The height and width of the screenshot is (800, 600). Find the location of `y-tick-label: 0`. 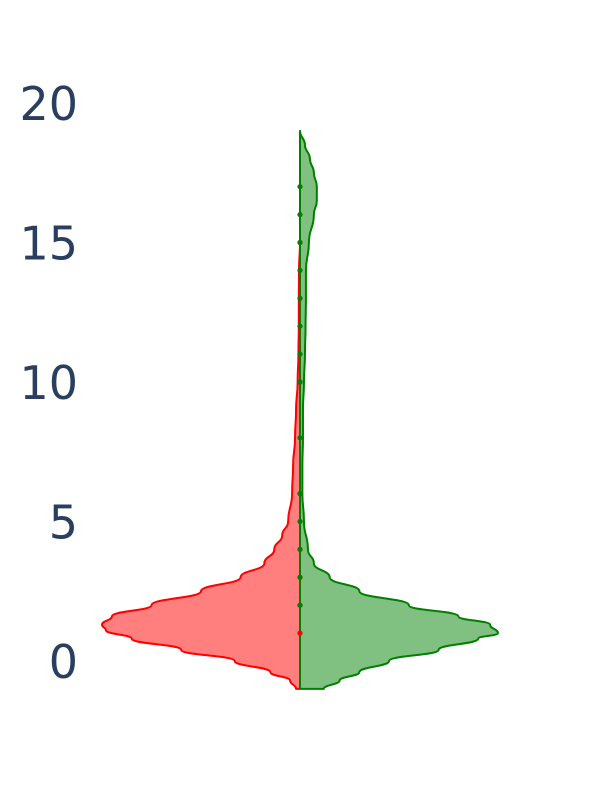

y-tick-label: 0 is located at coordinates (63, 662).